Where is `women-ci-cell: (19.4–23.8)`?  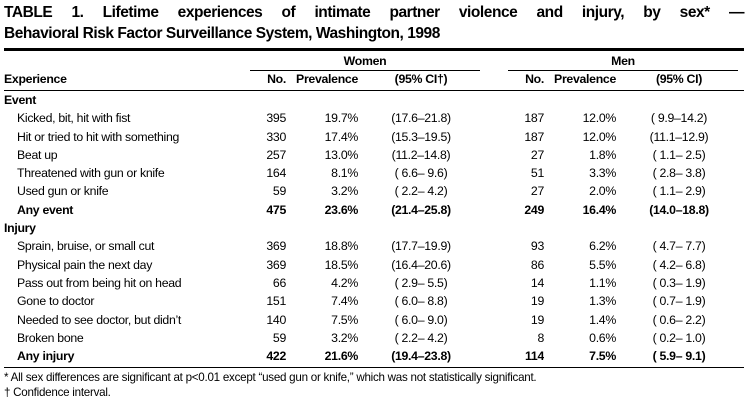 women-ci-cell: (19.4–23.8) is located at coordinates (421, 356).